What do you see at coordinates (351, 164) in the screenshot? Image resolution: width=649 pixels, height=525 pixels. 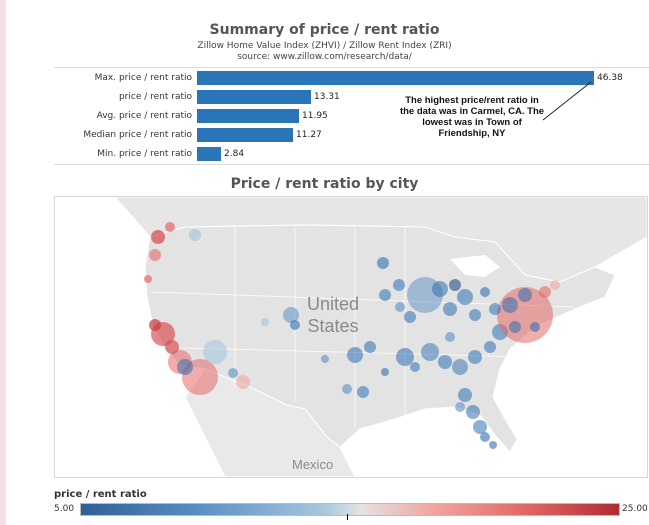 I see `summary-bottom-rule` at bounding box center [351, 164].